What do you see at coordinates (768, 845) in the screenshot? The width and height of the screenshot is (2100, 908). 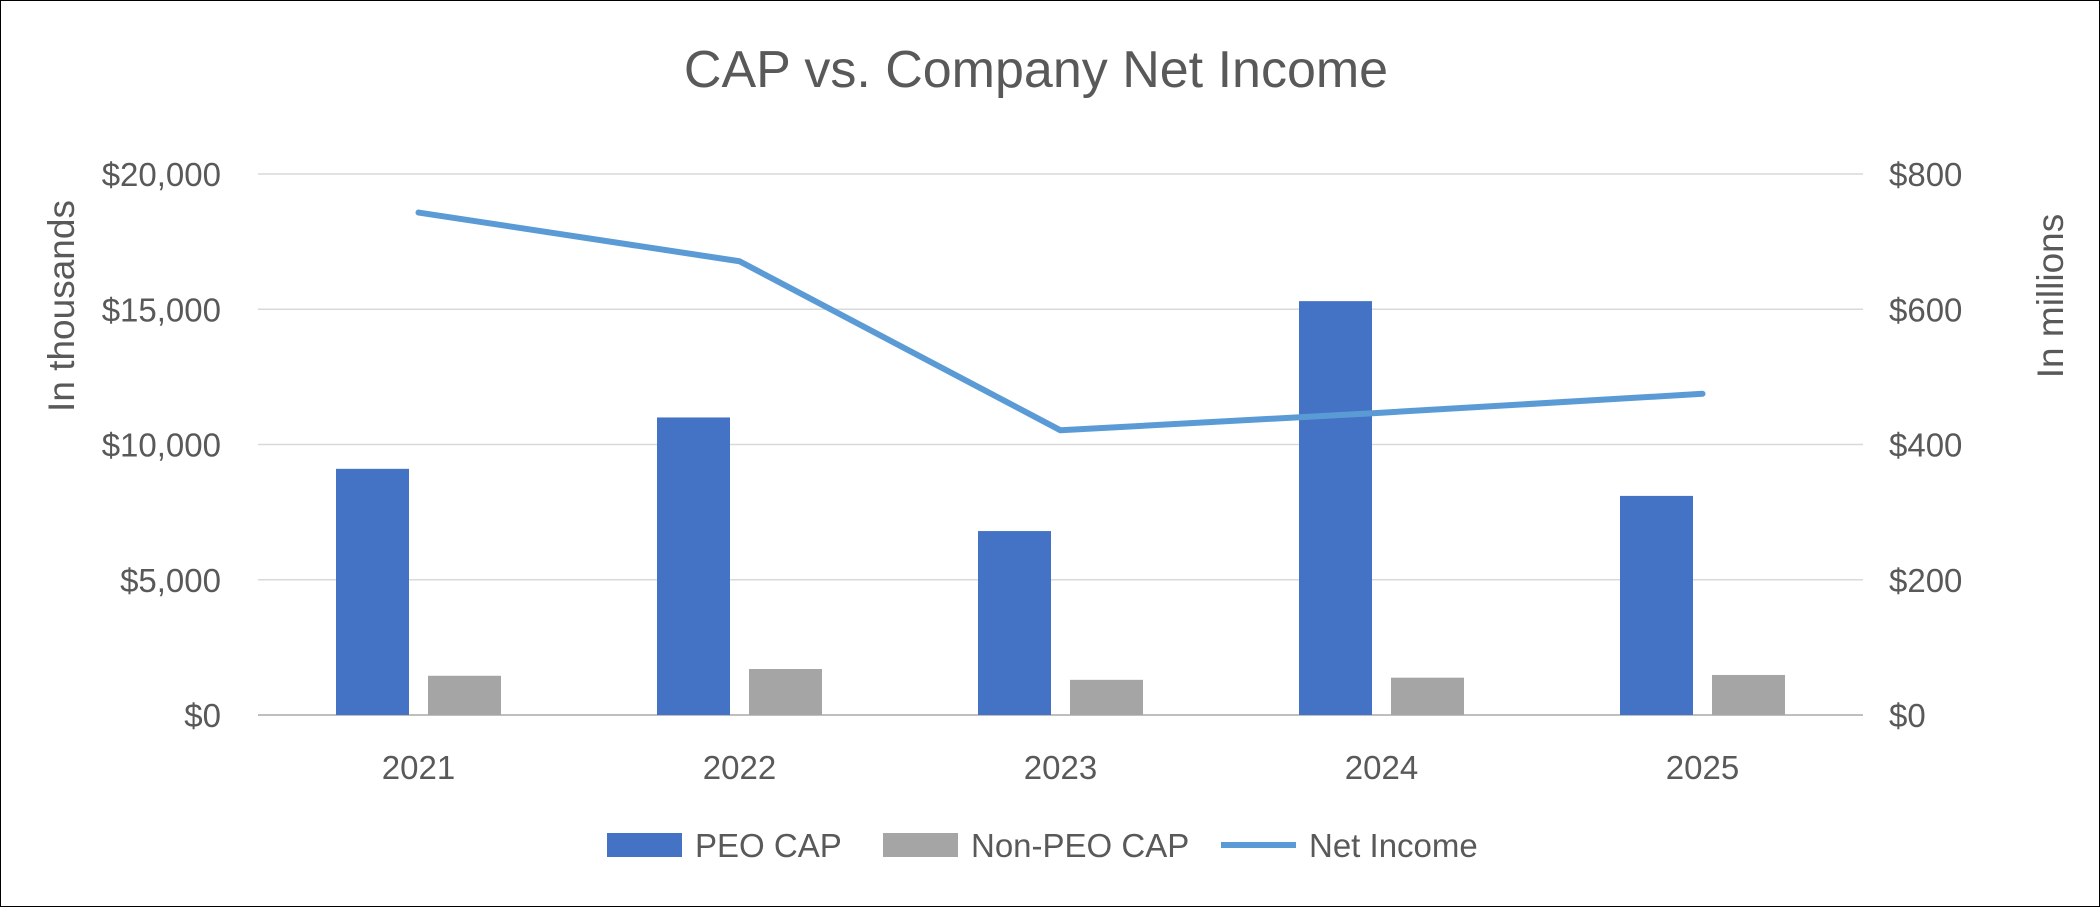 I see `legend-label-peo-cap: PEO CAP` at bounding box center [768, 845].